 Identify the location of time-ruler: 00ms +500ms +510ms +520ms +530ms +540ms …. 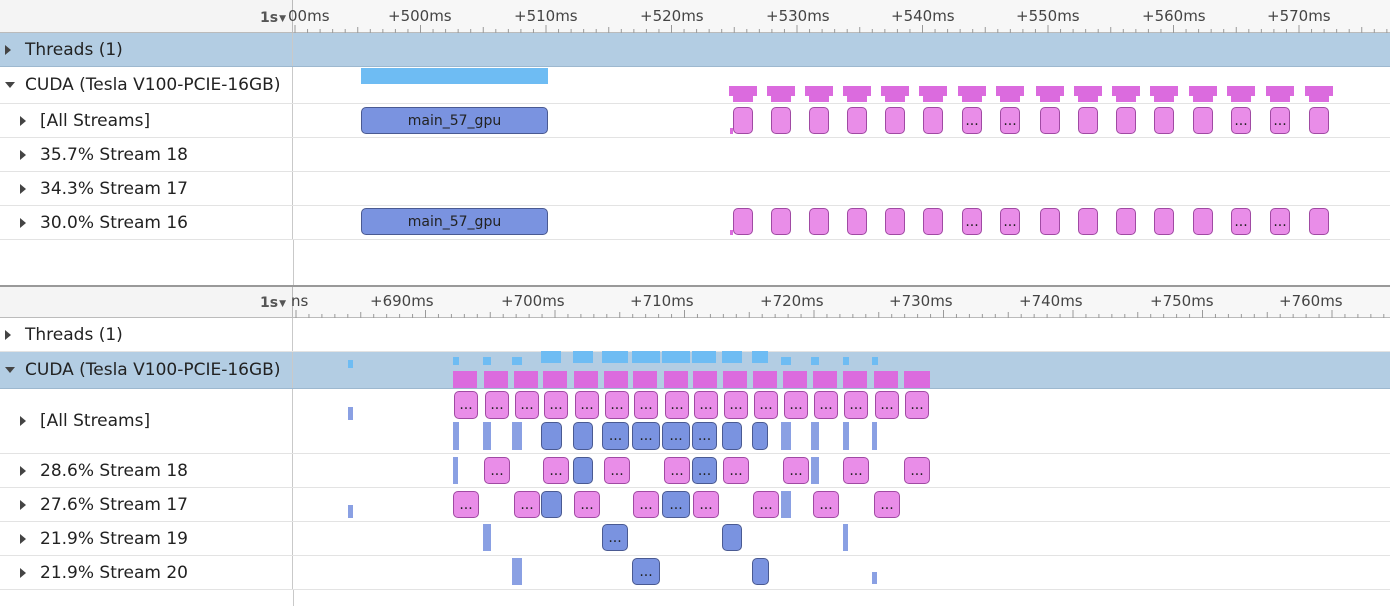
(839, 16).